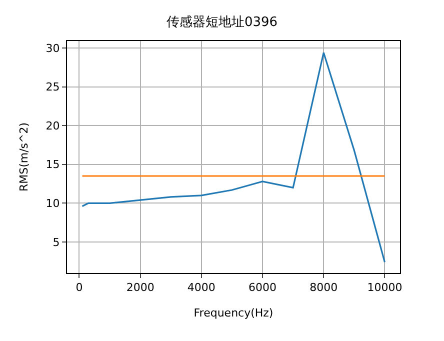 Image resolution: width=444 pixels, height=341 pixels. I want to click on y-tick-label: 5, so click(56, 242).